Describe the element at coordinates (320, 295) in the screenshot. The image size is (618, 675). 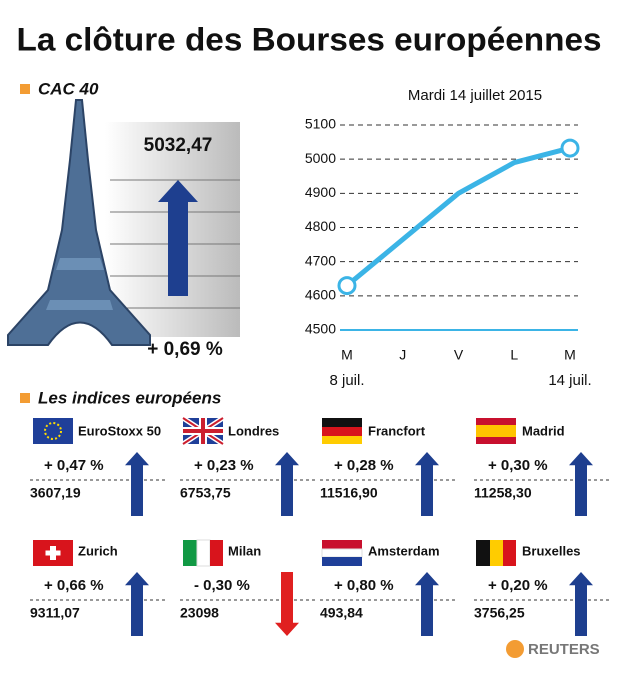
I see `y-tick-label: 4600` at that location.